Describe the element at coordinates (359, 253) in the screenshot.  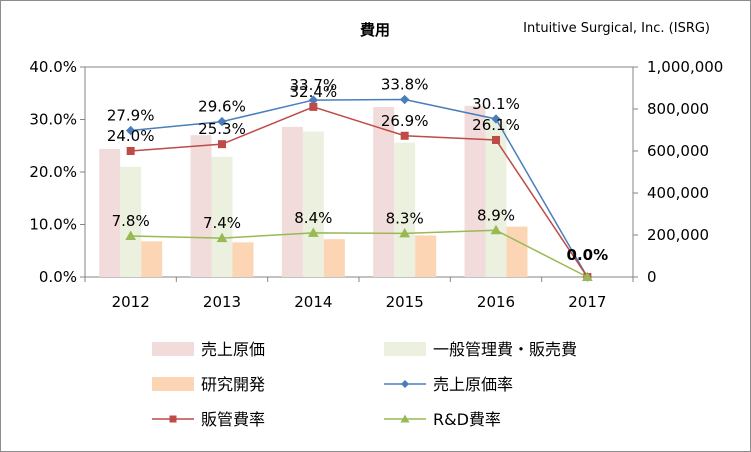
I see `series-line` at that location.